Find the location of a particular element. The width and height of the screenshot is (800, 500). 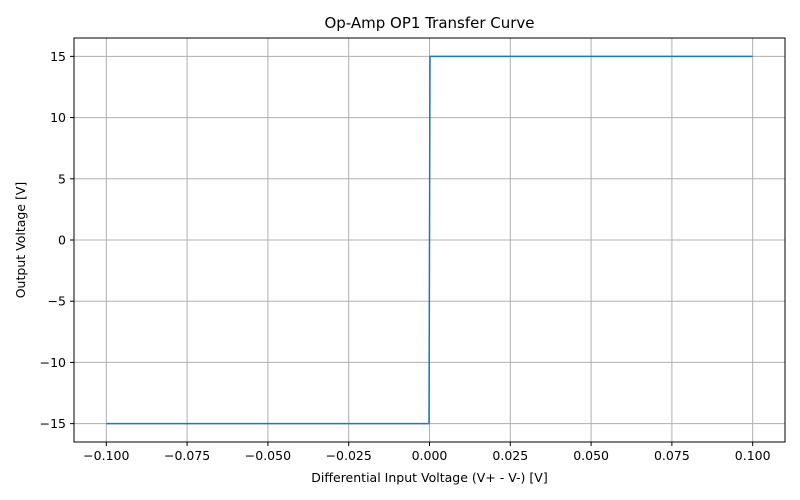

x-tick-label: 0.050 is located at coordinates (591, 455).